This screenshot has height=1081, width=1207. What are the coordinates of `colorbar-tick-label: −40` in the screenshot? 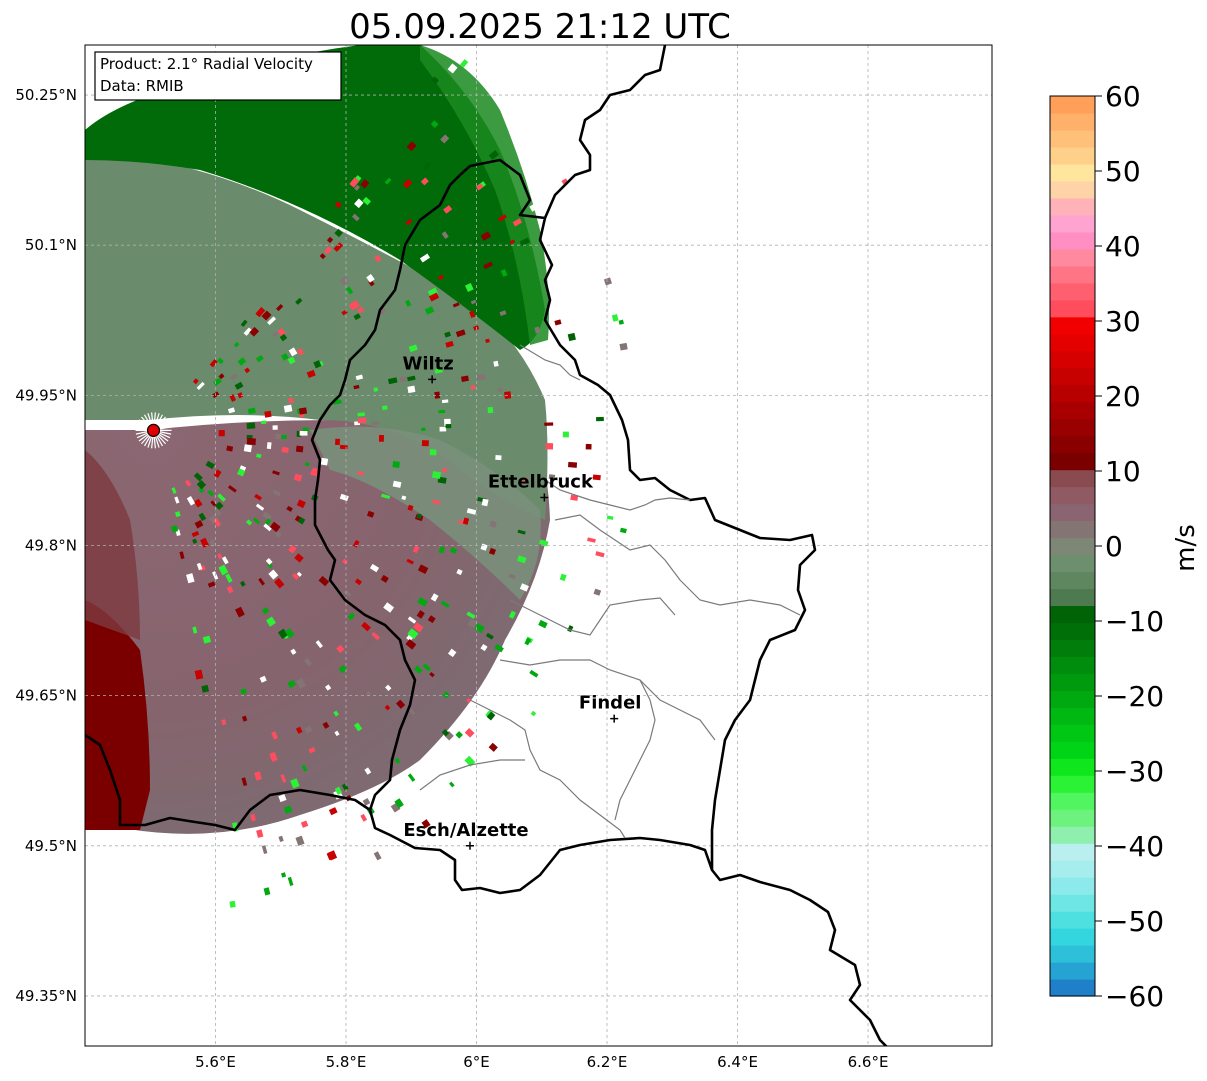 It's located at (1134, 846).